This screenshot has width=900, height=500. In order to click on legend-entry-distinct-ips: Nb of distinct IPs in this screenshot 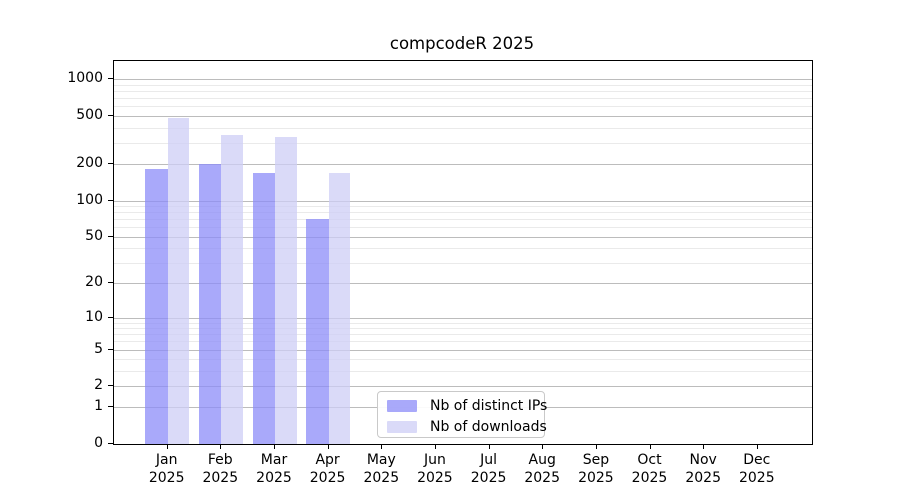, I will do `click(463, 405)`.